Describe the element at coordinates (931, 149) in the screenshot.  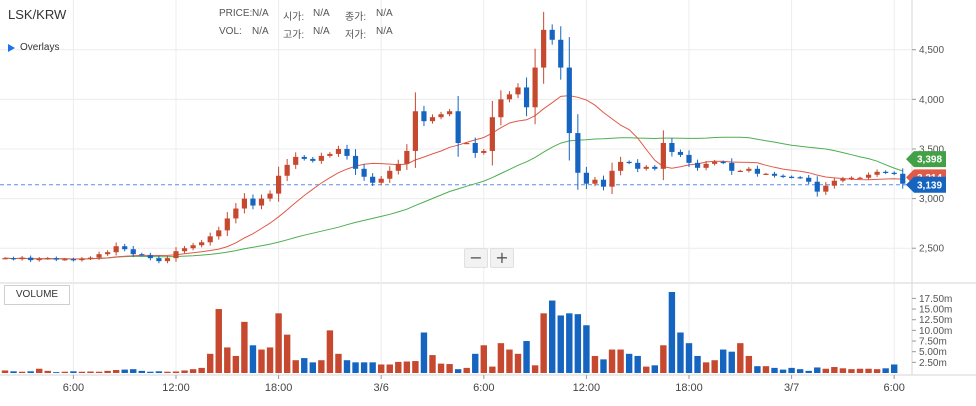
I see `price-tick-label: 3,500` at that location.